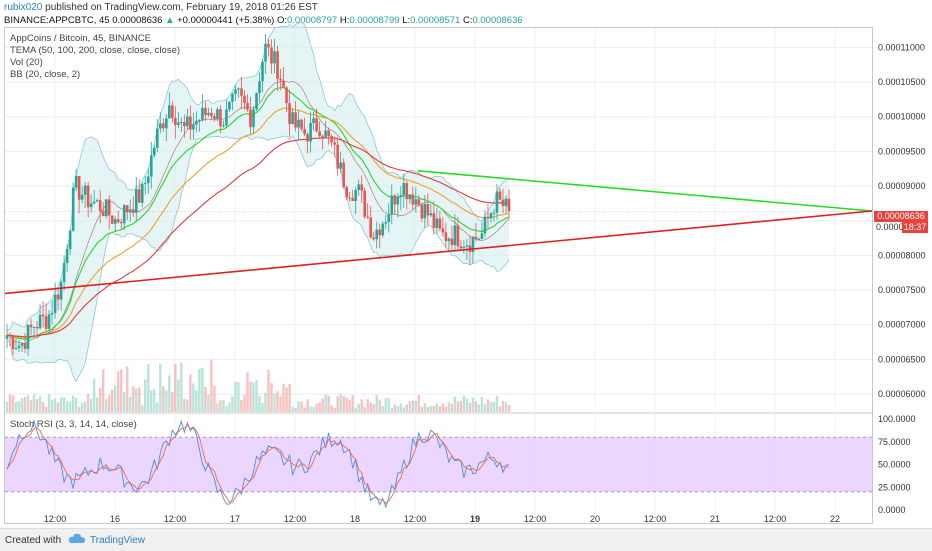 Image resolution: width=932 pixels, height=551 pixels. What do you see at coordinates (902, 186) in the screenshot?
I see `price-tick-label: 0.00009000` at bounding box center [902, 186].